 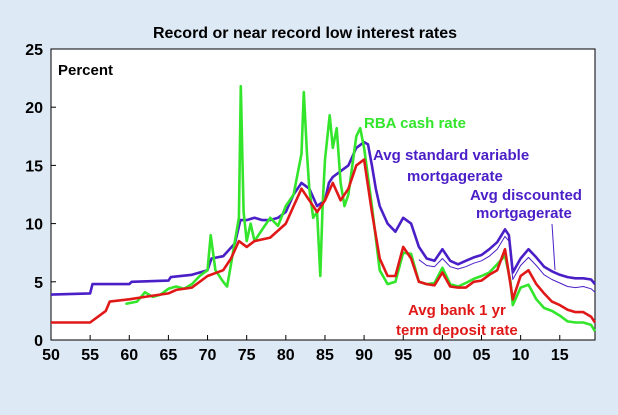 I want to click on annotation-discounted-line1: Avg discounted, so click(x=526, y=195).